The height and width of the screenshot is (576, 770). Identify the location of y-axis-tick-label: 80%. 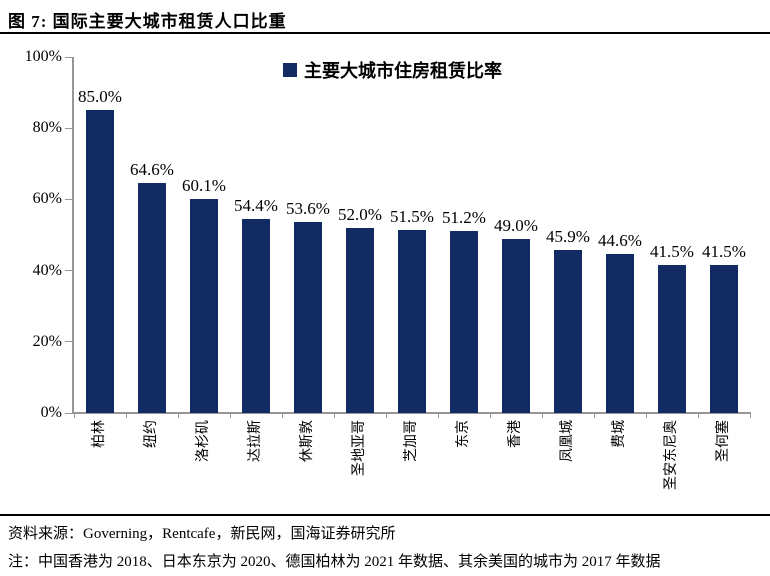
(47, 128).